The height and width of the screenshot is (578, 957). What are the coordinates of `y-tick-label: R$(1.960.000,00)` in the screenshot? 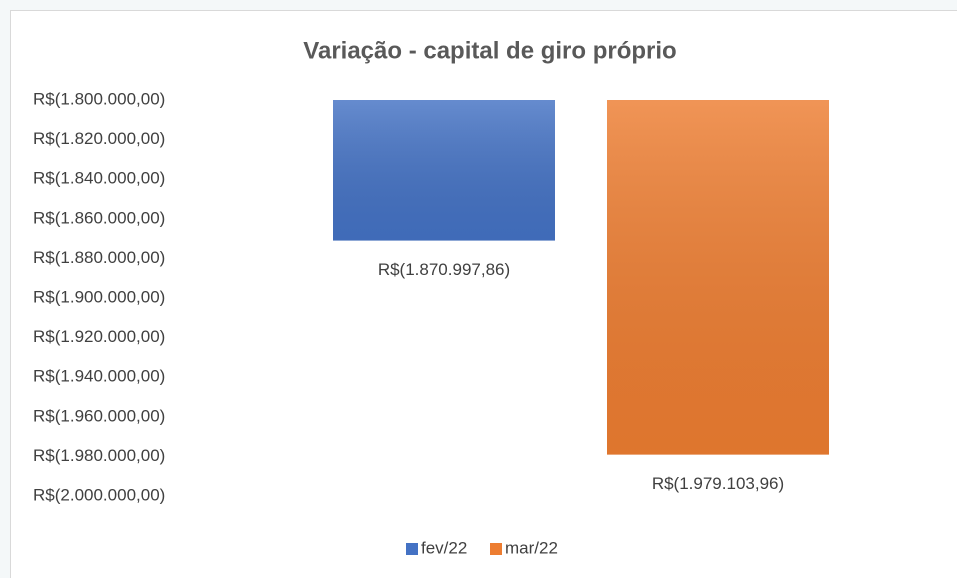 It's located at (99, 415).